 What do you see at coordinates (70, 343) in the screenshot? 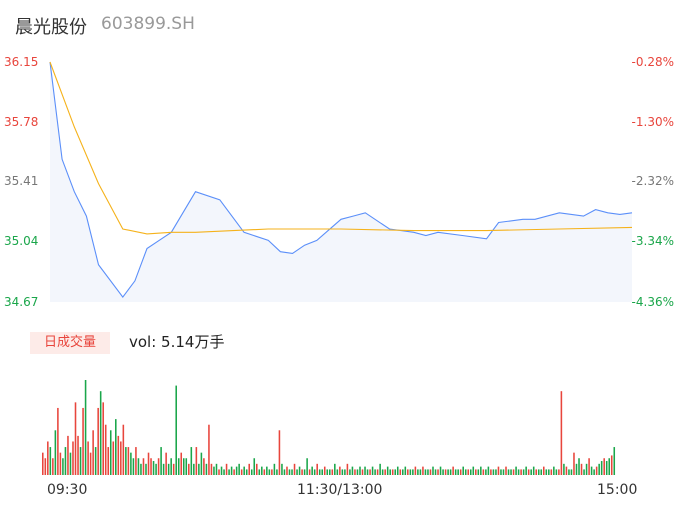
I see `volume-badge: 日成交量` at bounding box center [70, 343].